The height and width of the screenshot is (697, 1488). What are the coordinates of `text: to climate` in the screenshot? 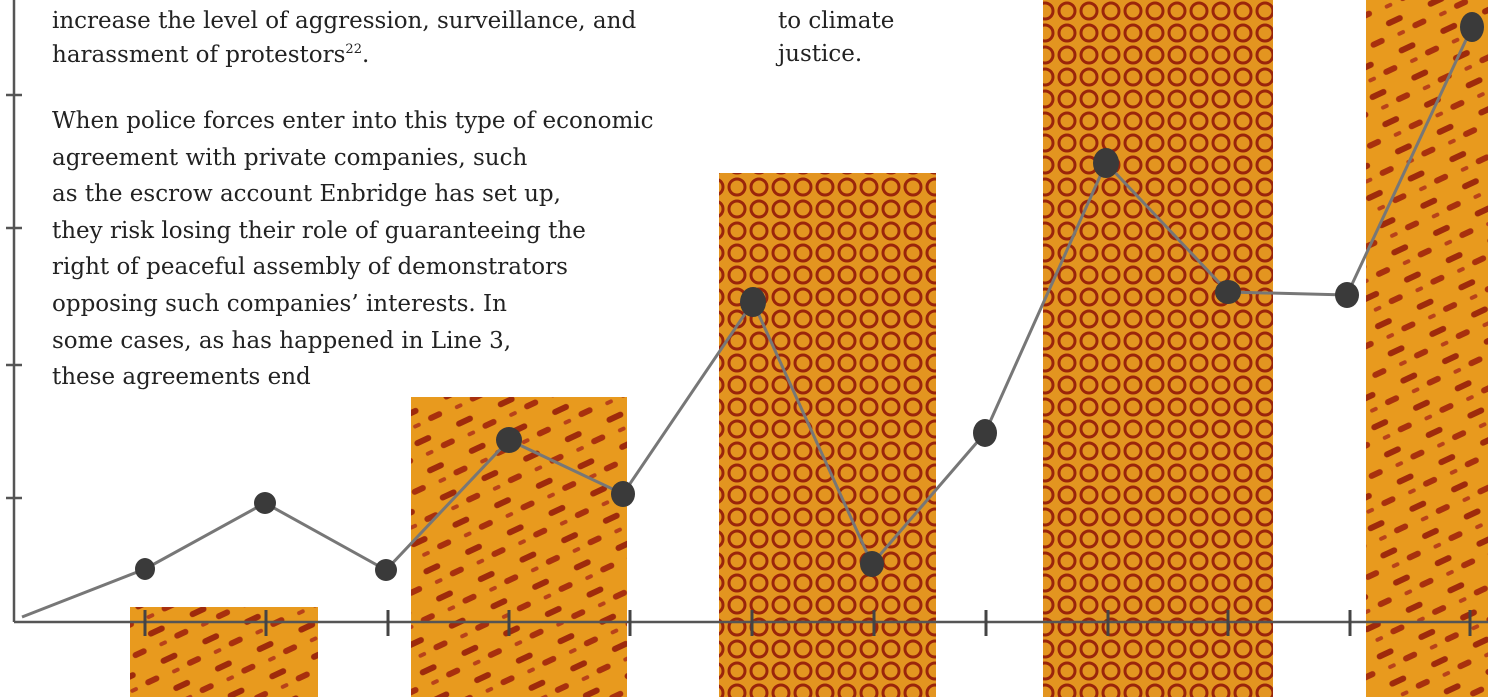 It's located at (836, 21).